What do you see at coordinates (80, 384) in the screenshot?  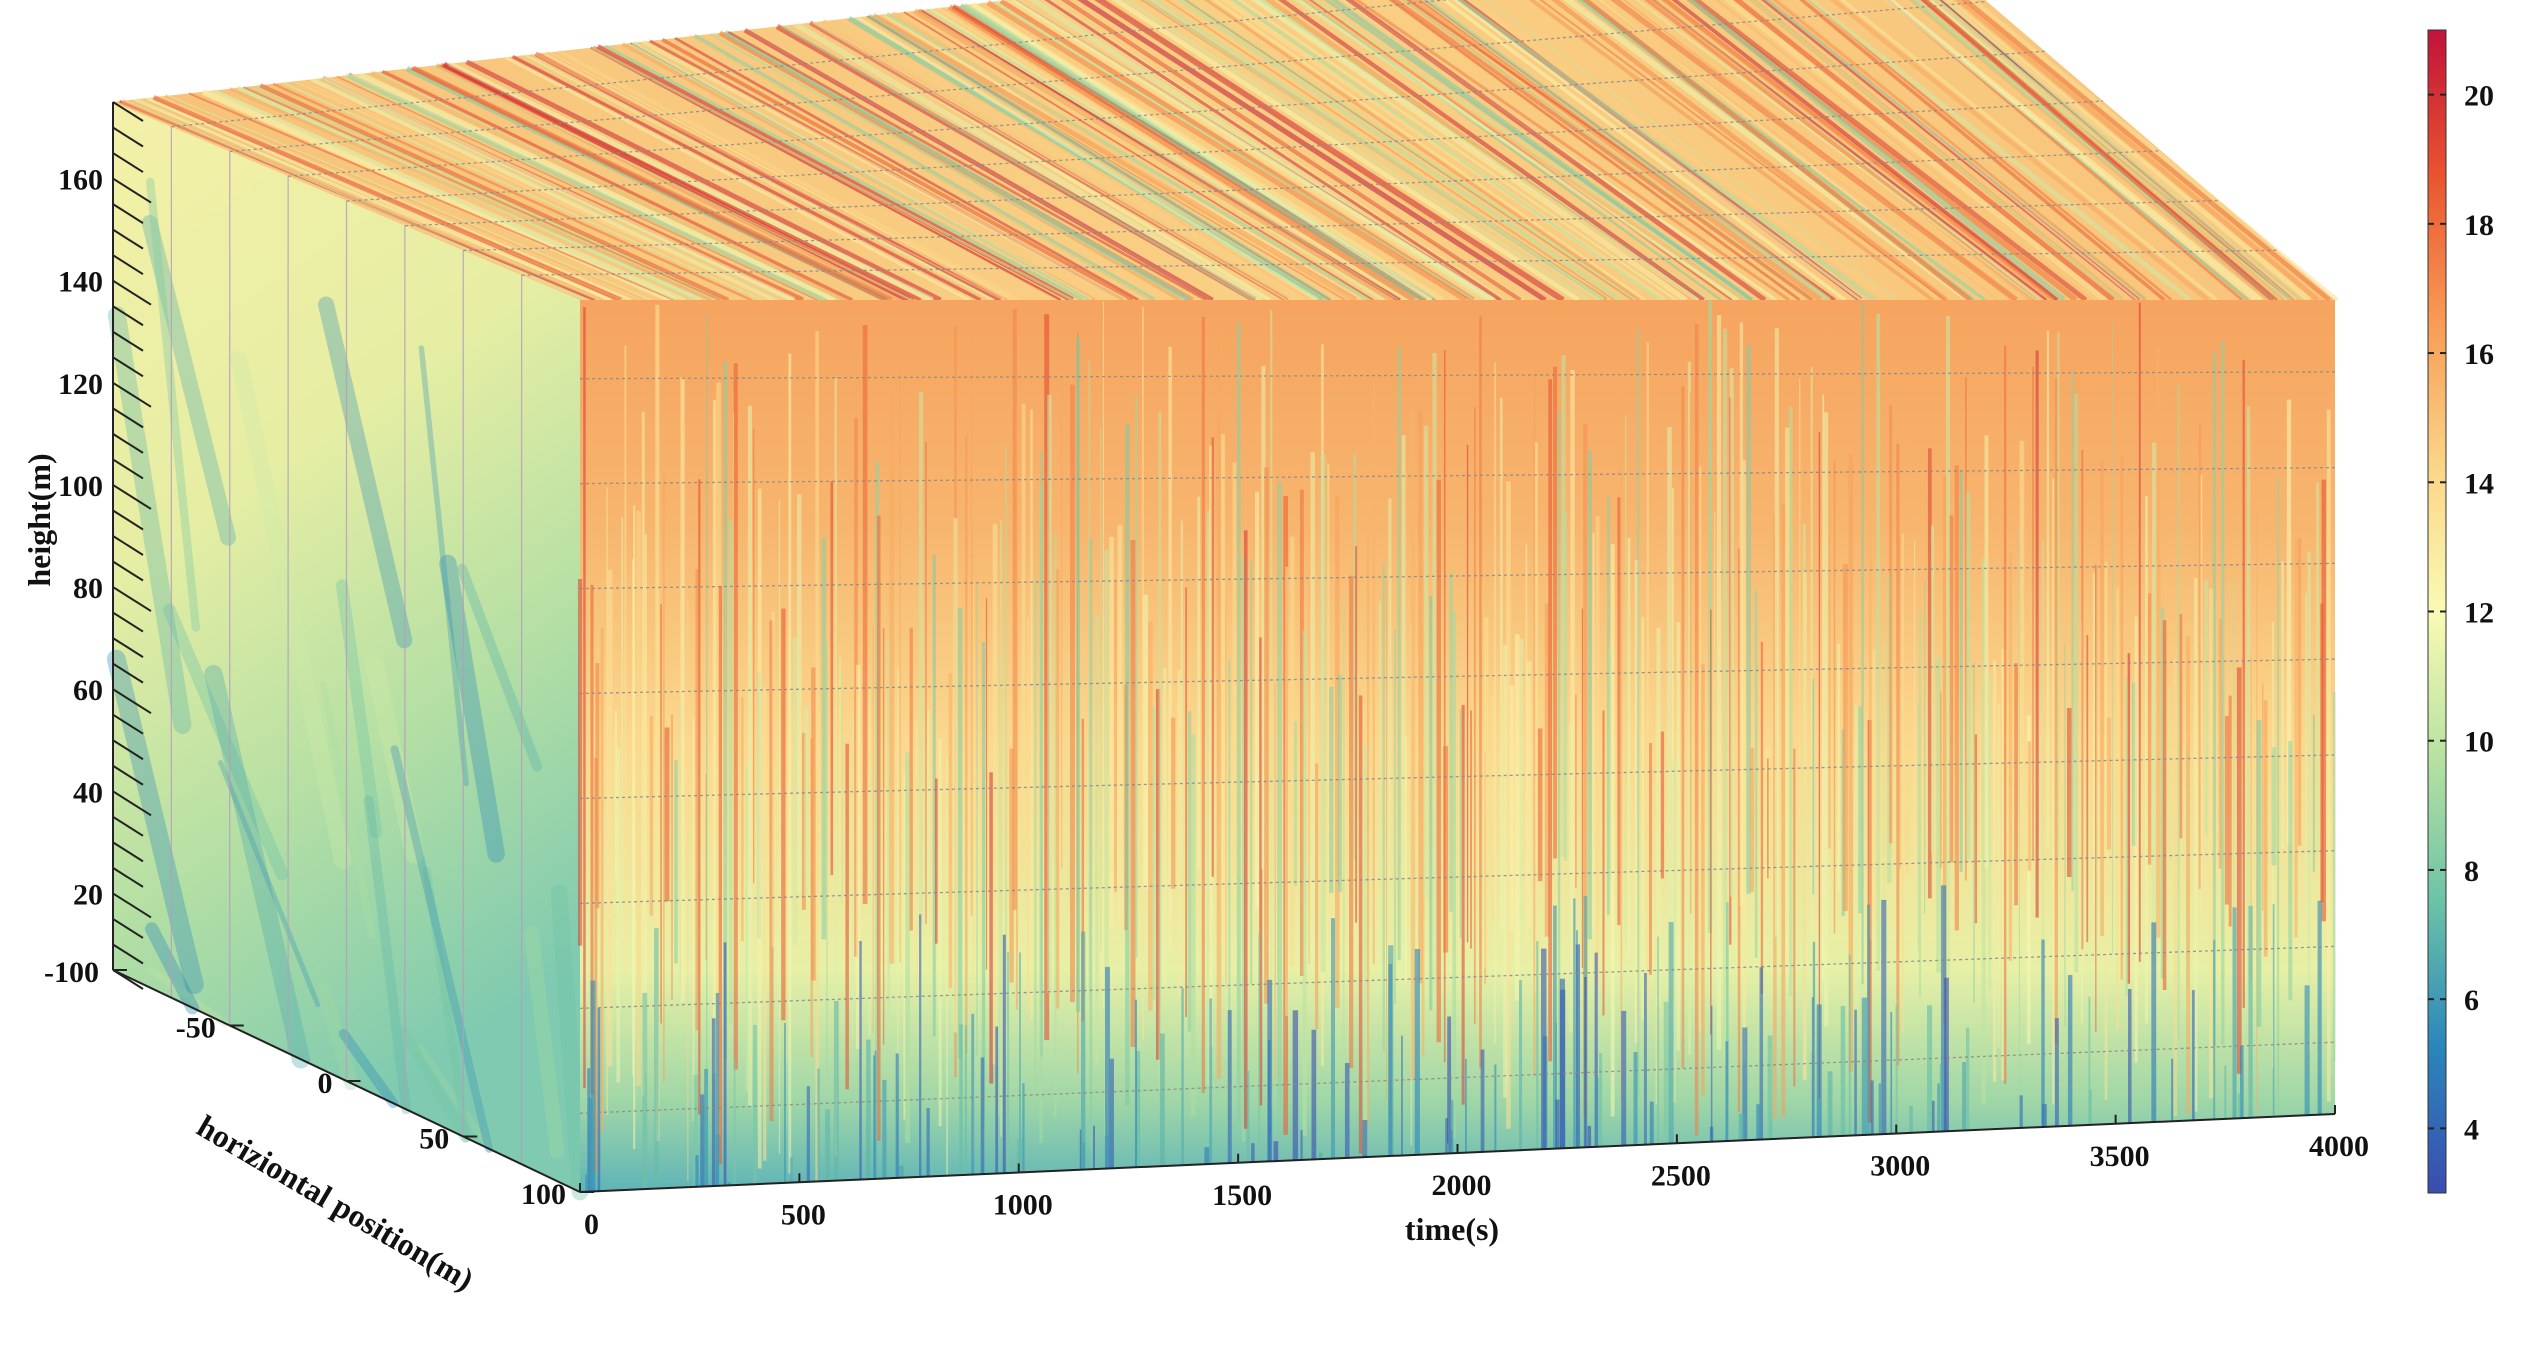 I see `height-tick-label: 120` at bounding box center [80, 384].